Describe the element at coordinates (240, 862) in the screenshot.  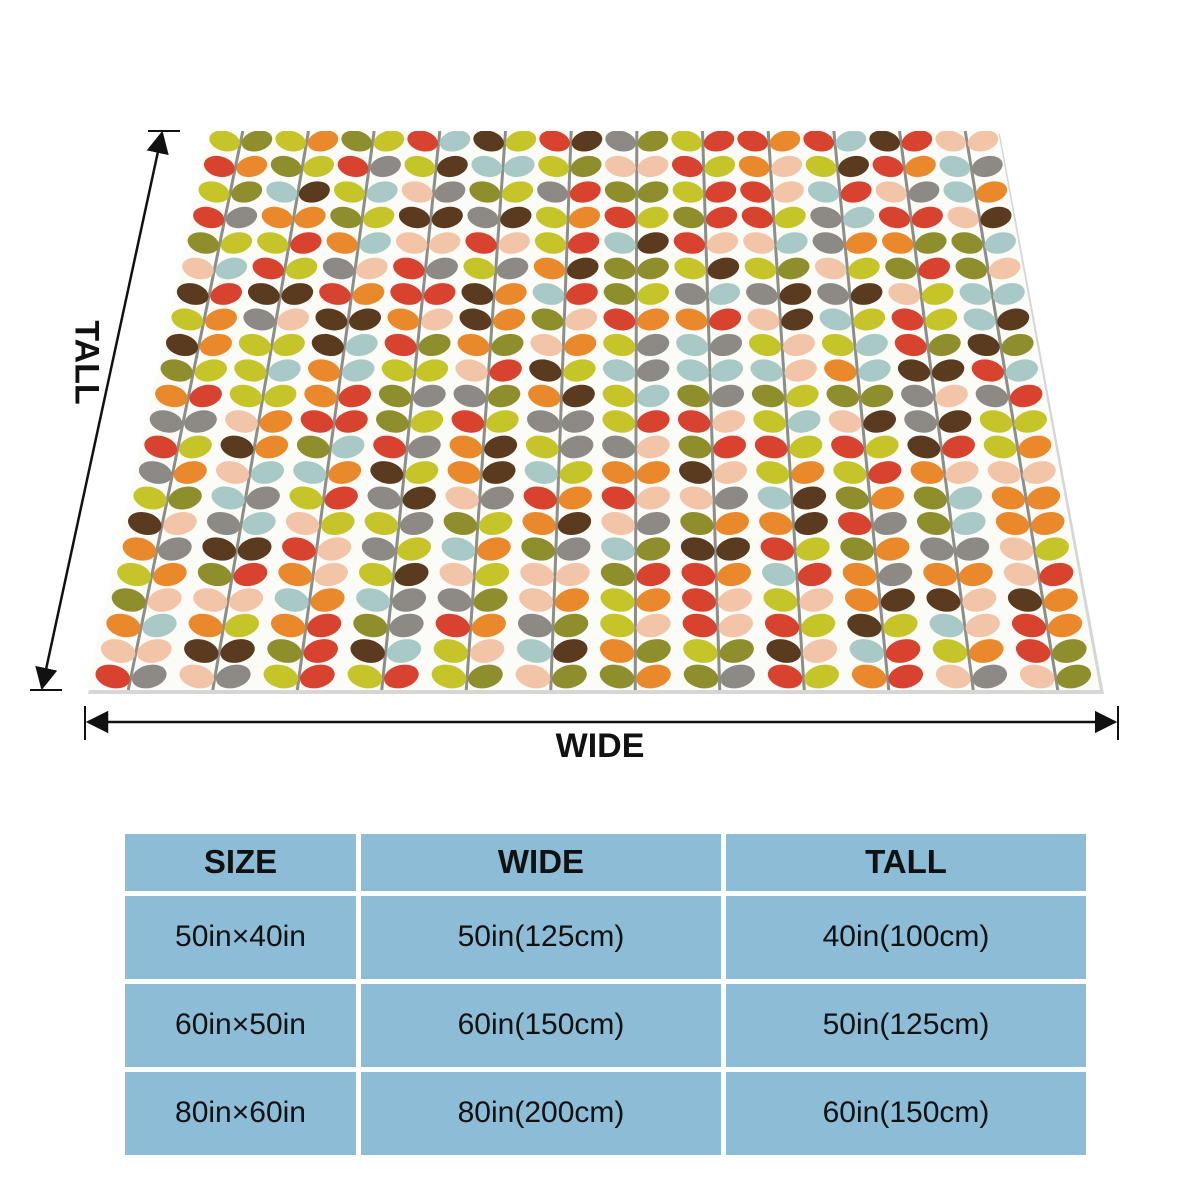
I see `header-size: SIZE` at that location.